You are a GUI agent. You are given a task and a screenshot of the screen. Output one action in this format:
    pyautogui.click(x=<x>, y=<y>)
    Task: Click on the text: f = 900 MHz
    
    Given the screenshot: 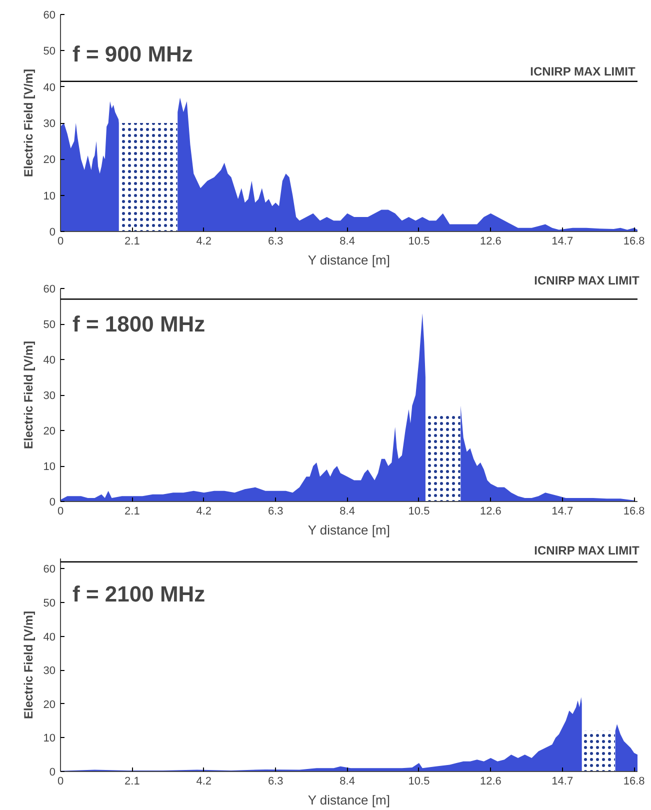 What is the action you would take?
    pyautogui.click(x=132, y=54)
    